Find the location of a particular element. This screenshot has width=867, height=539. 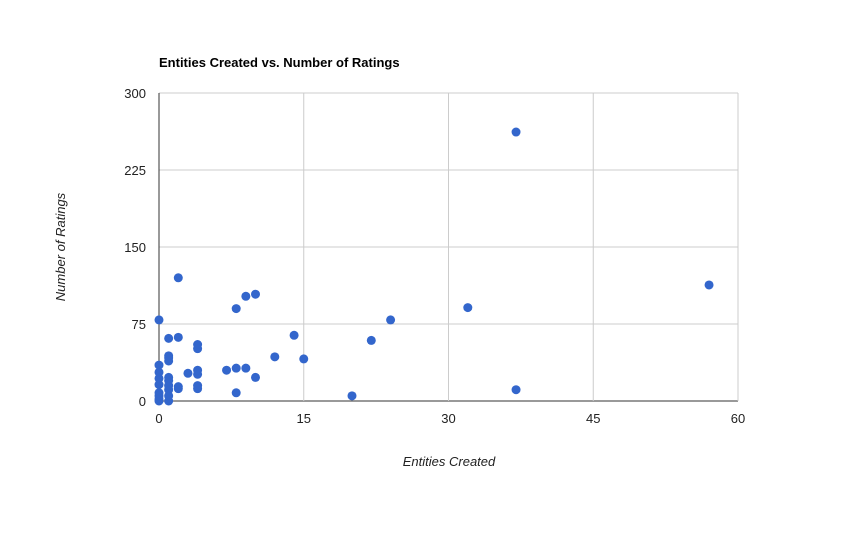

chart-title: Entities Created vs. Number of Ratings is located at coordinates (279, 62).